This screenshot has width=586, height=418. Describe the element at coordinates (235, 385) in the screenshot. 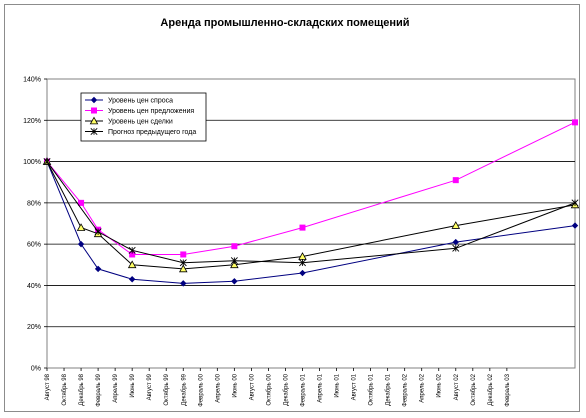

I see `x-tick-label: Июнь 00` at that location.